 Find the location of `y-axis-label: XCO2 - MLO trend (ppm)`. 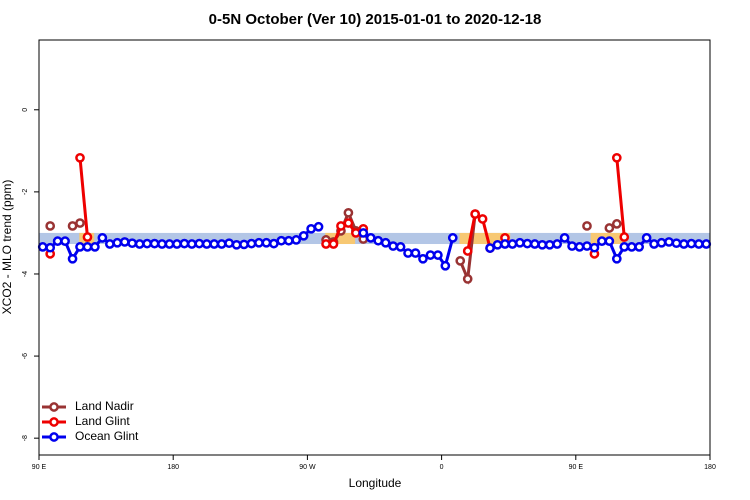

y-axis-label: XCO2 - MLO trend (ppm) is located at coordinates (7, 247).